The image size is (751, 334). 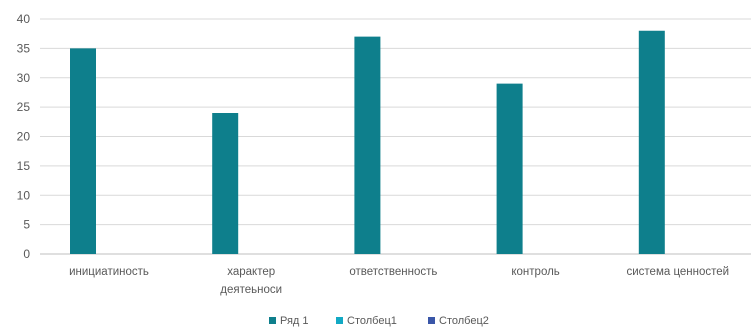 I want to click on x-tick-label: характер, so click(x=251, y=272).